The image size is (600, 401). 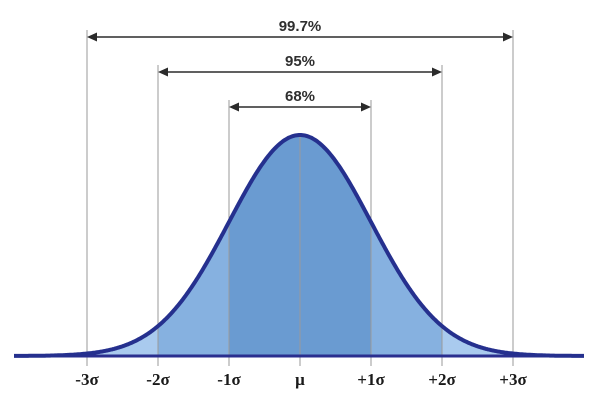 What do you see at coordinates (300, 26) in the screenshot?
I see `interval-label-99-7: 99.7%` at bounding box center [300, 26].